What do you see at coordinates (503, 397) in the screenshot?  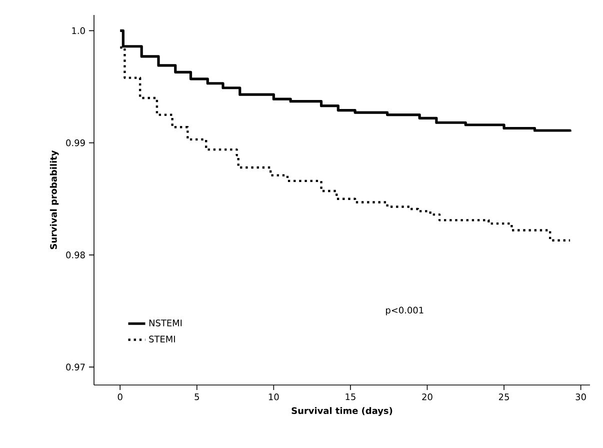 I see `x-tick-label: 25` at bounding box center [503, 397].